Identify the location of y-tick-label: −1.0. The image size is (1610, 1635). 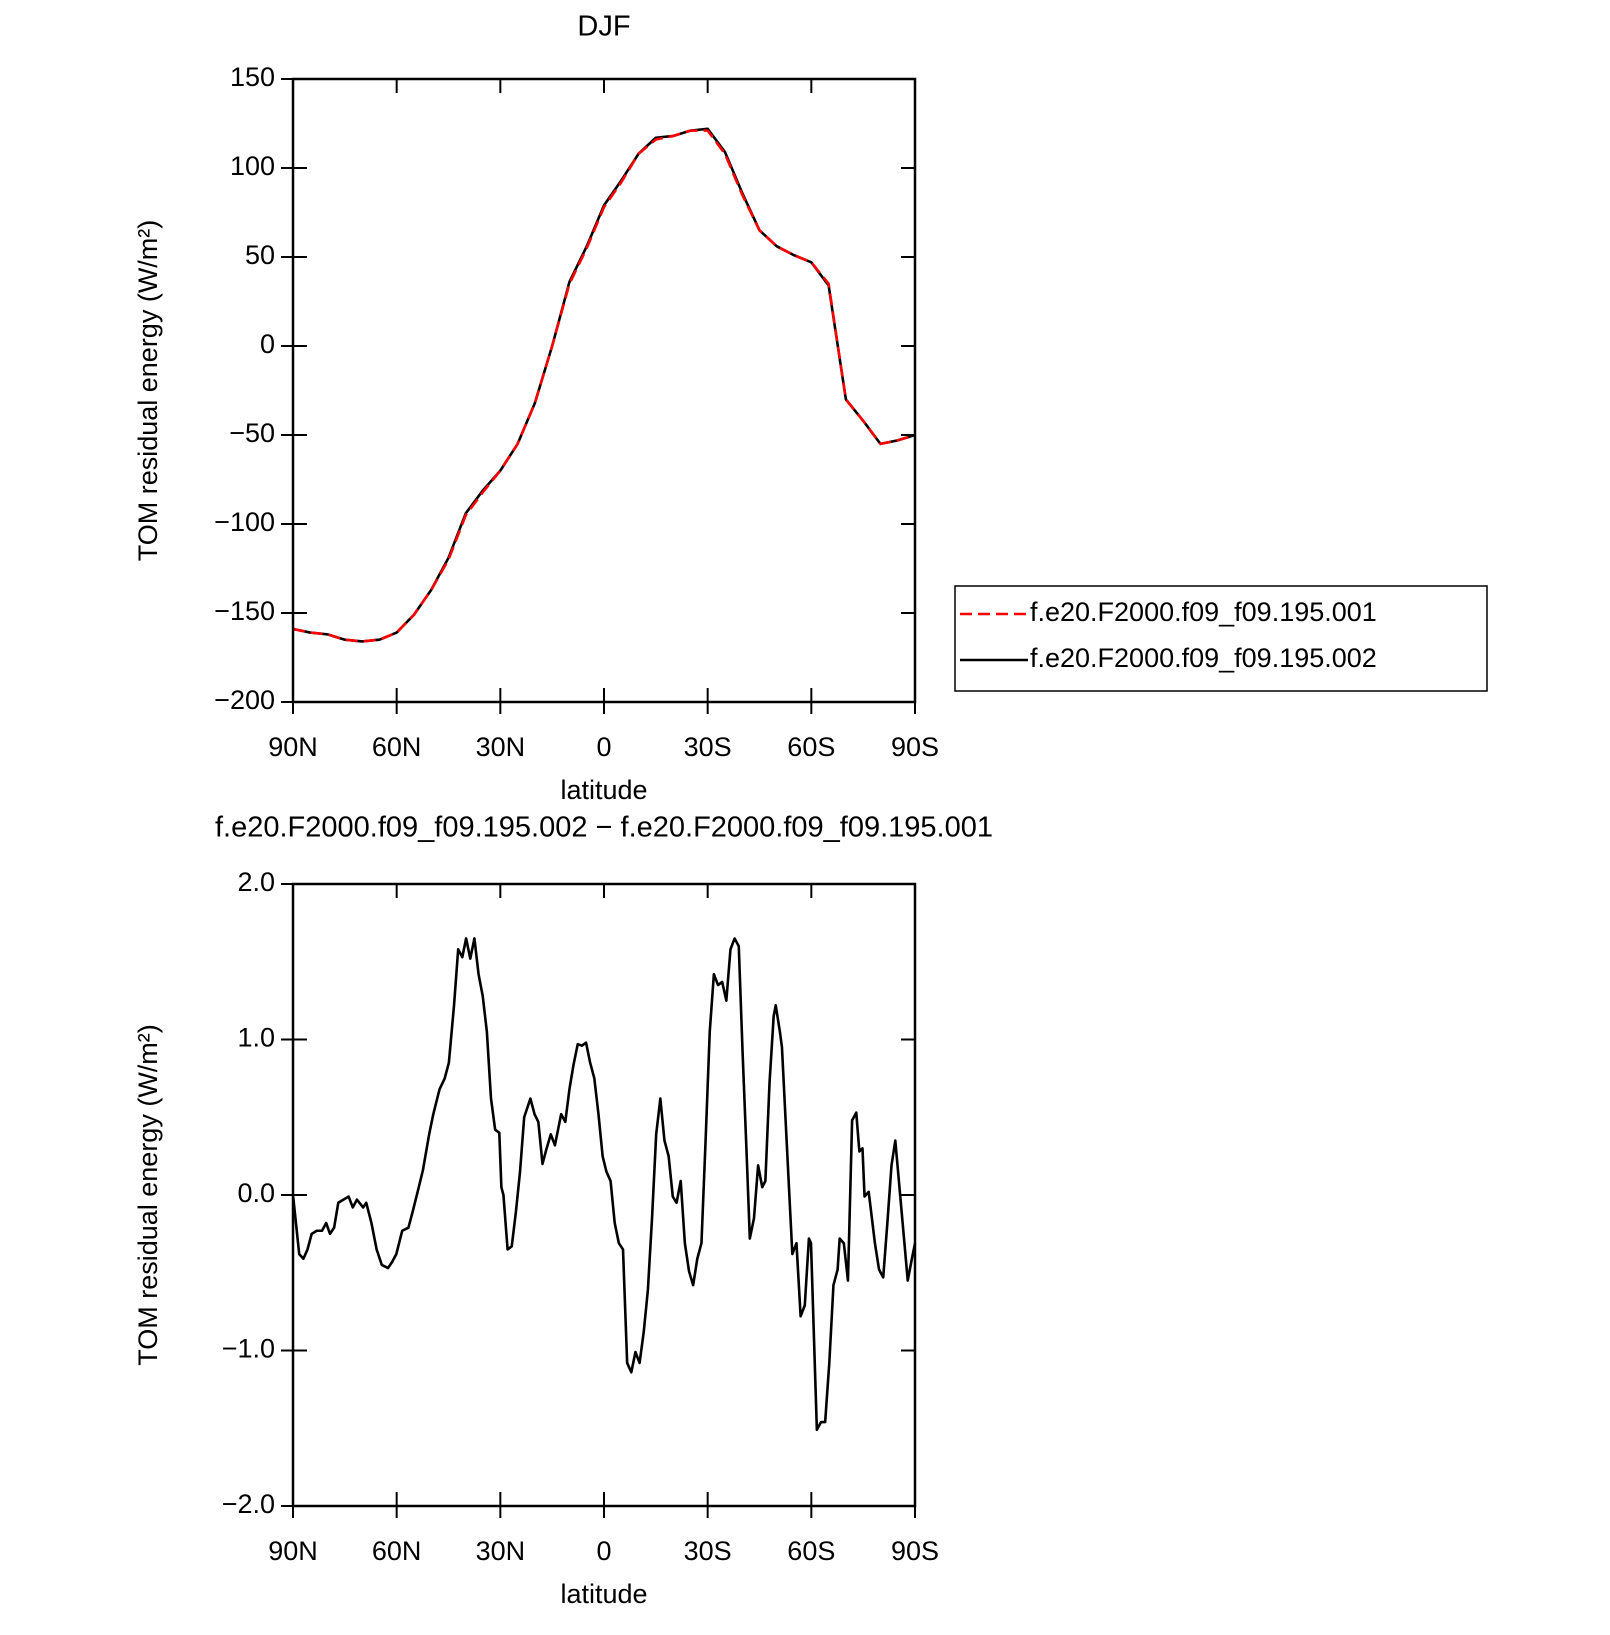
(248, 1349).